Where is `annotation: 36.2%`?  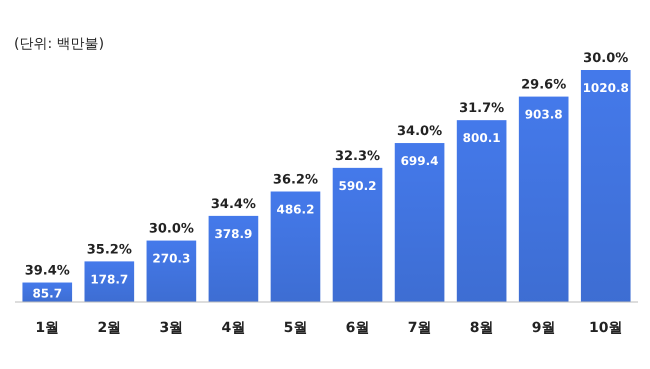
annotation: 36.2% is located at coordinates (295, 180).